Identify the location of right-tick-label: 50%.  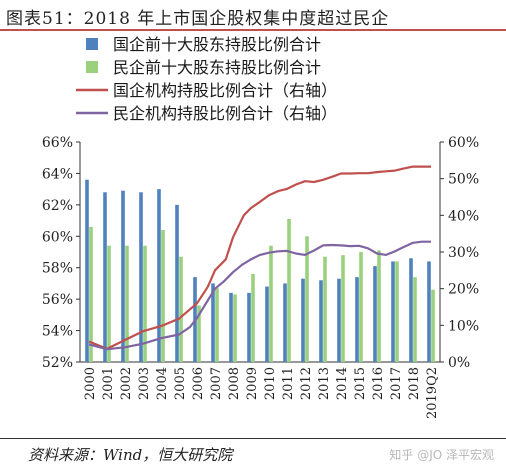
(463, 180).